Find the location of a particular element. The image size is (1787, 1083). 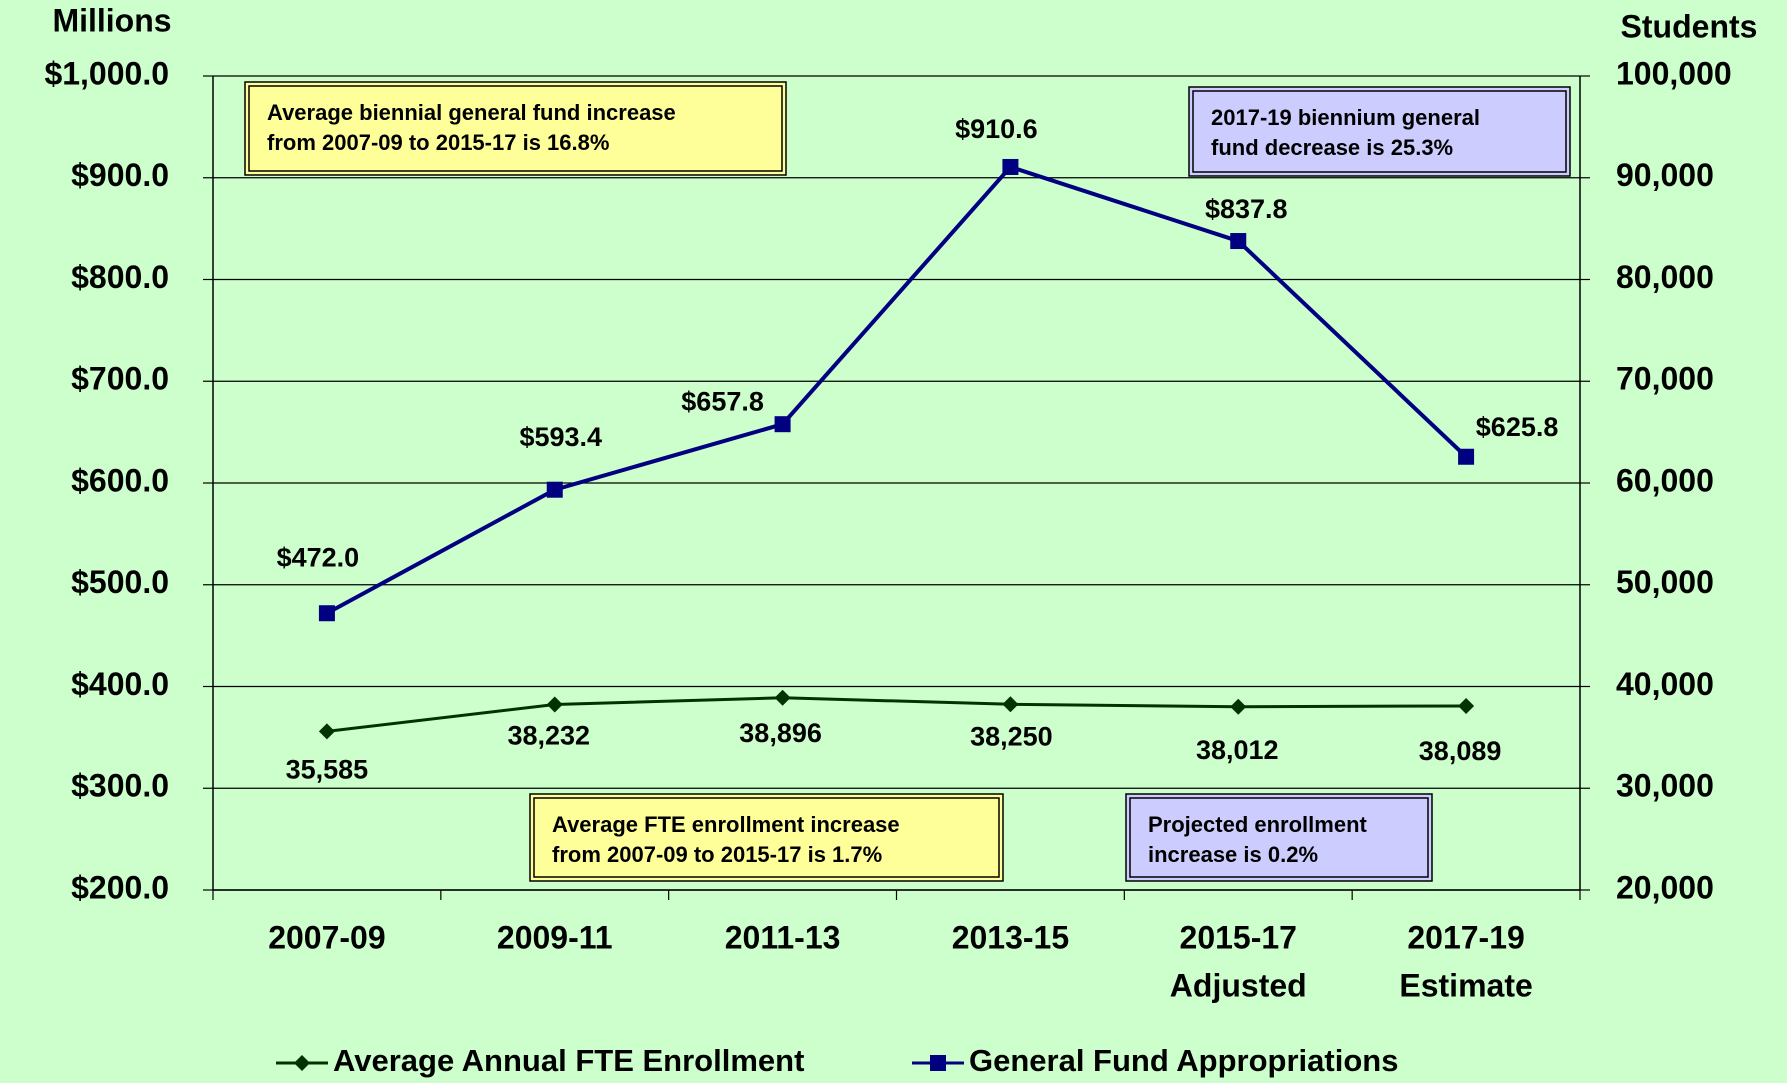

y2-axis-title: Students is located at coordinates (1689, 26).